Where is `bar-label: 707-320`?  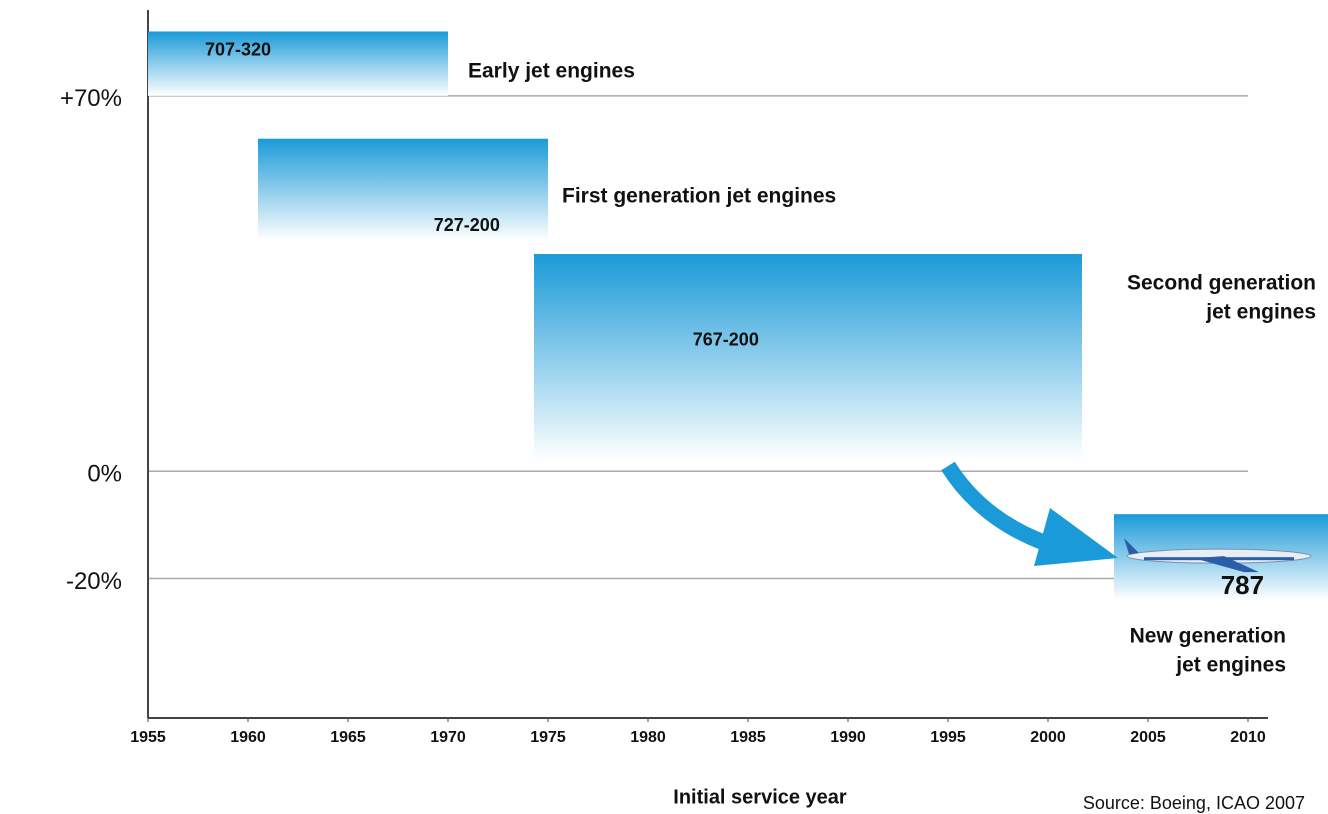 bar-label: 707-320 is located at coordinates (238, 50).